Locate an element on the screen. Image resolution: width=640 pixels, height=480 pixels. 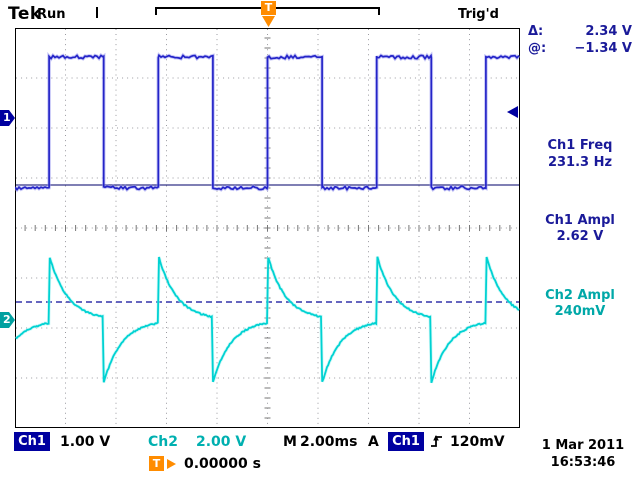
trigger-status: Trig'd is located at coordinates (478, 14).